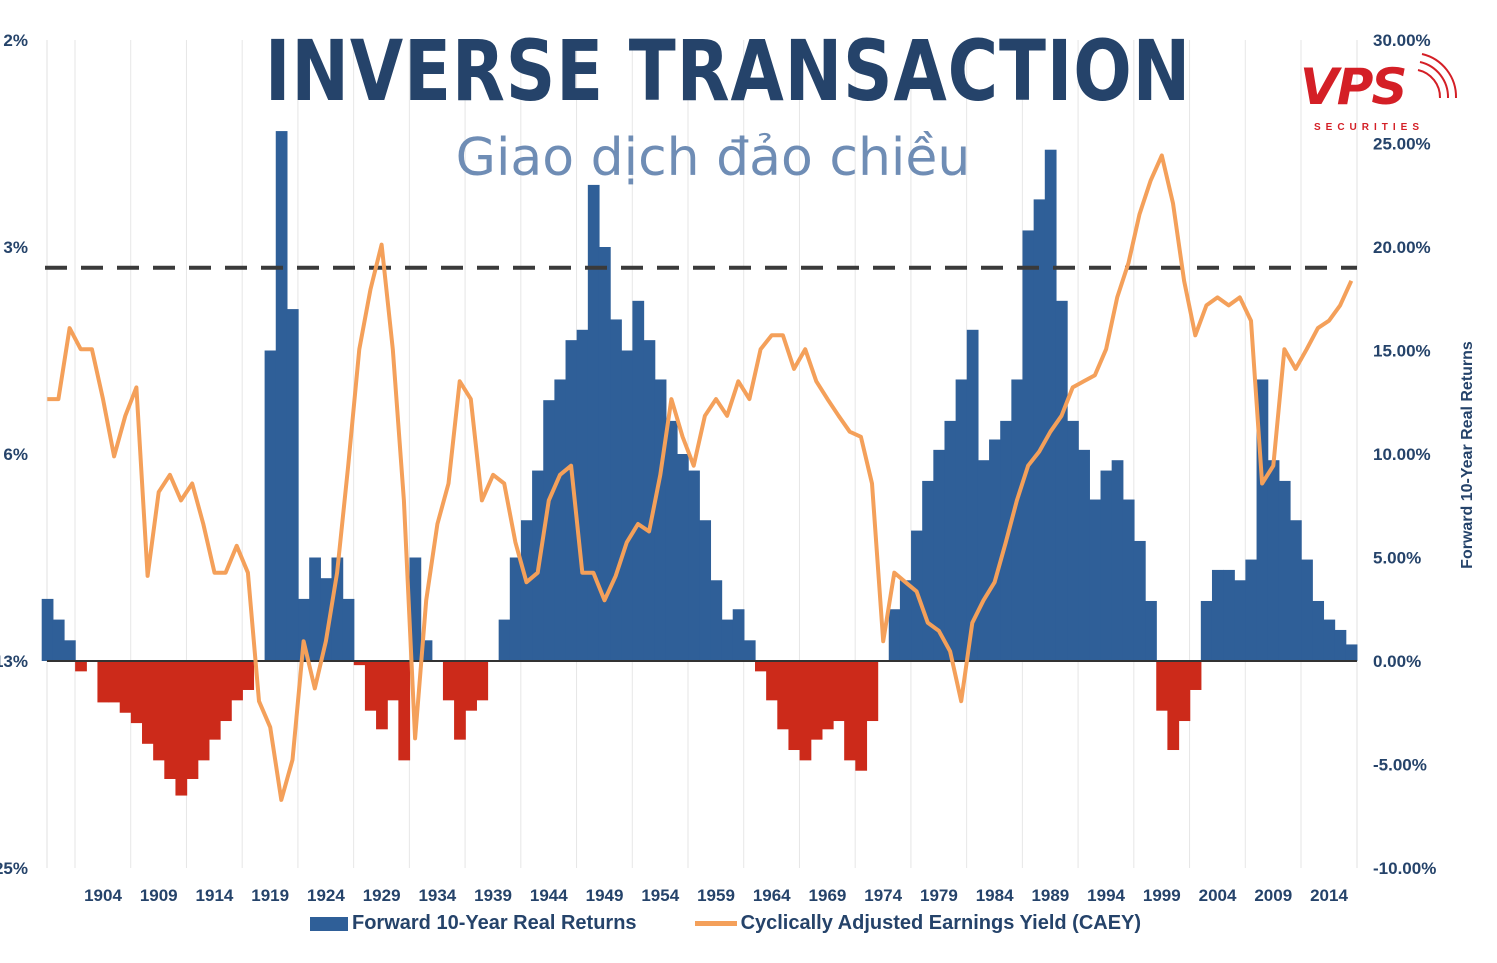  Describe the element at coordinates (15, 247) in the screenshot. I see `left-tick-label: 3%` at that location.